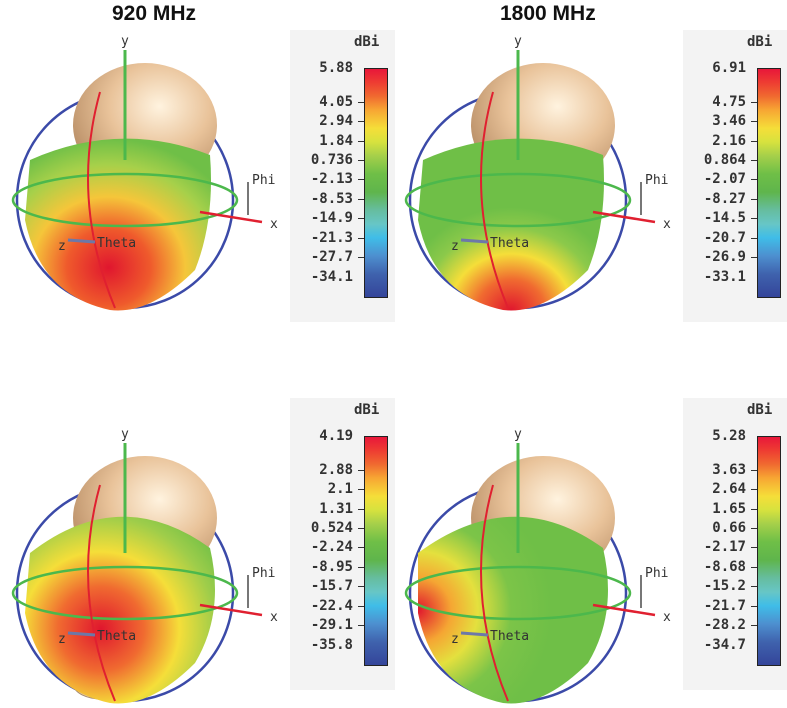 The height and width of the screenshot is (708, 787). Describe the element at coordinates (729, 469) in the screenshot. I see `colorbar-tick-label: 3.63` at that location.